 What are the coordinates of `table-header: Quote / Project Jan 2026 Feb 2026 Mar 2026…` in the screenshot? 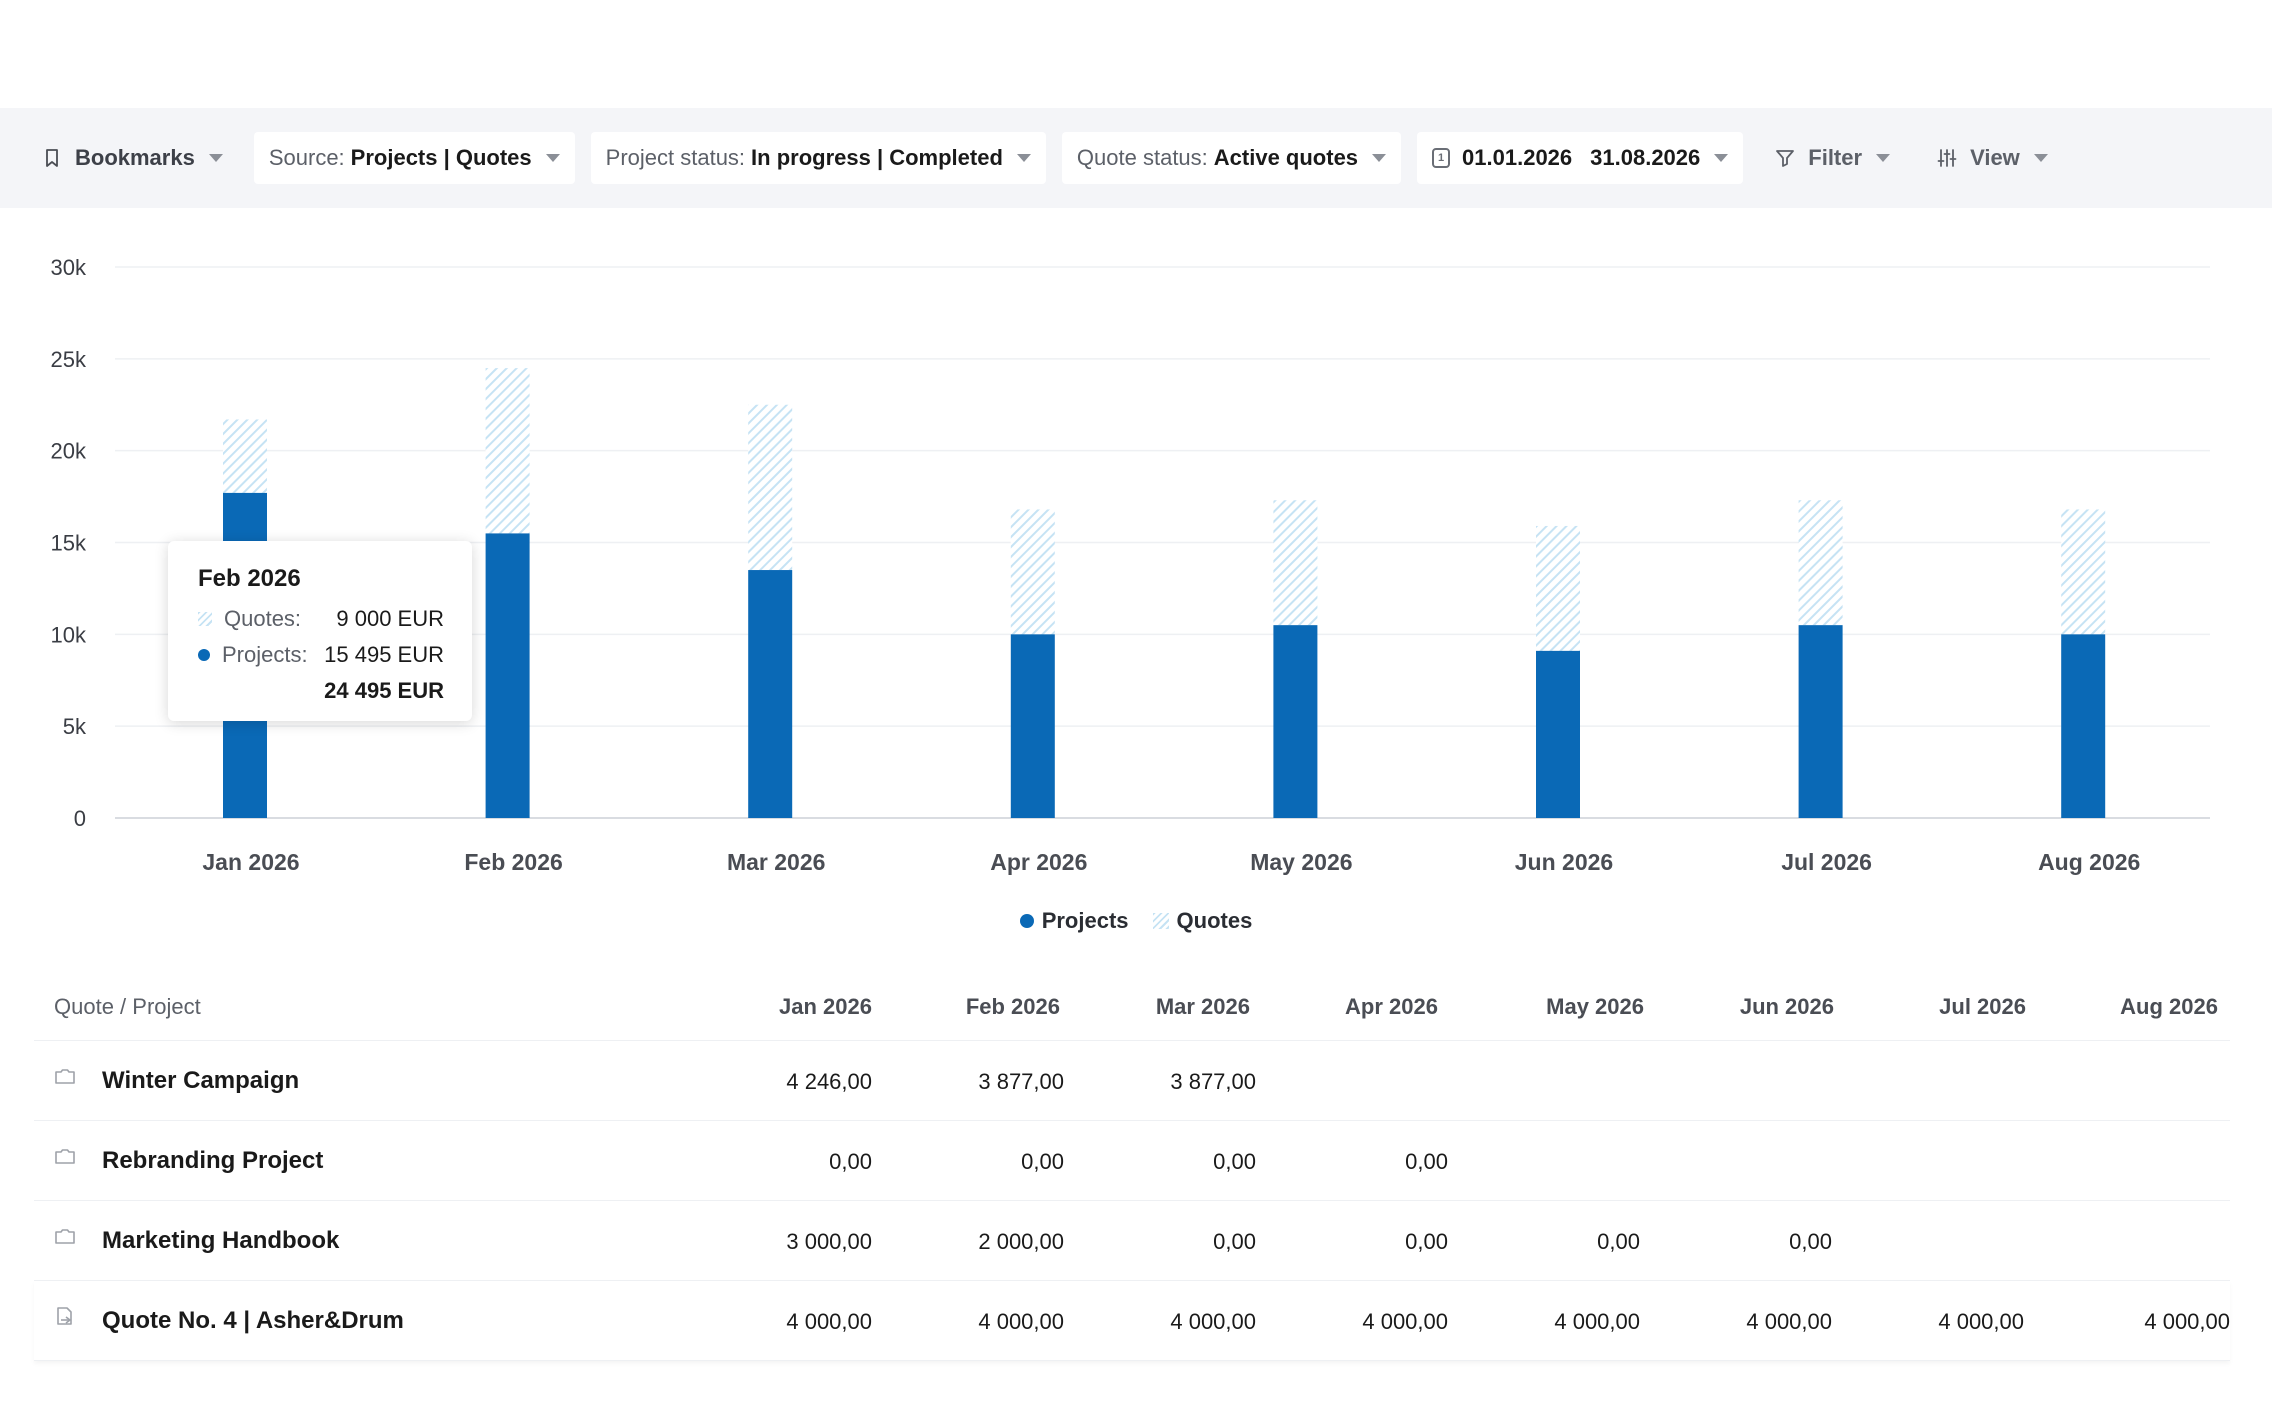 It's located at (1132, 1005).